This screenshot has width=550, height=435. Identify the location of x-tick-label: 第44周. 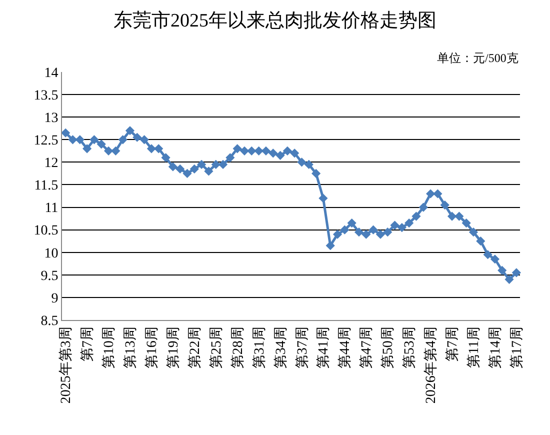
(345, 347).